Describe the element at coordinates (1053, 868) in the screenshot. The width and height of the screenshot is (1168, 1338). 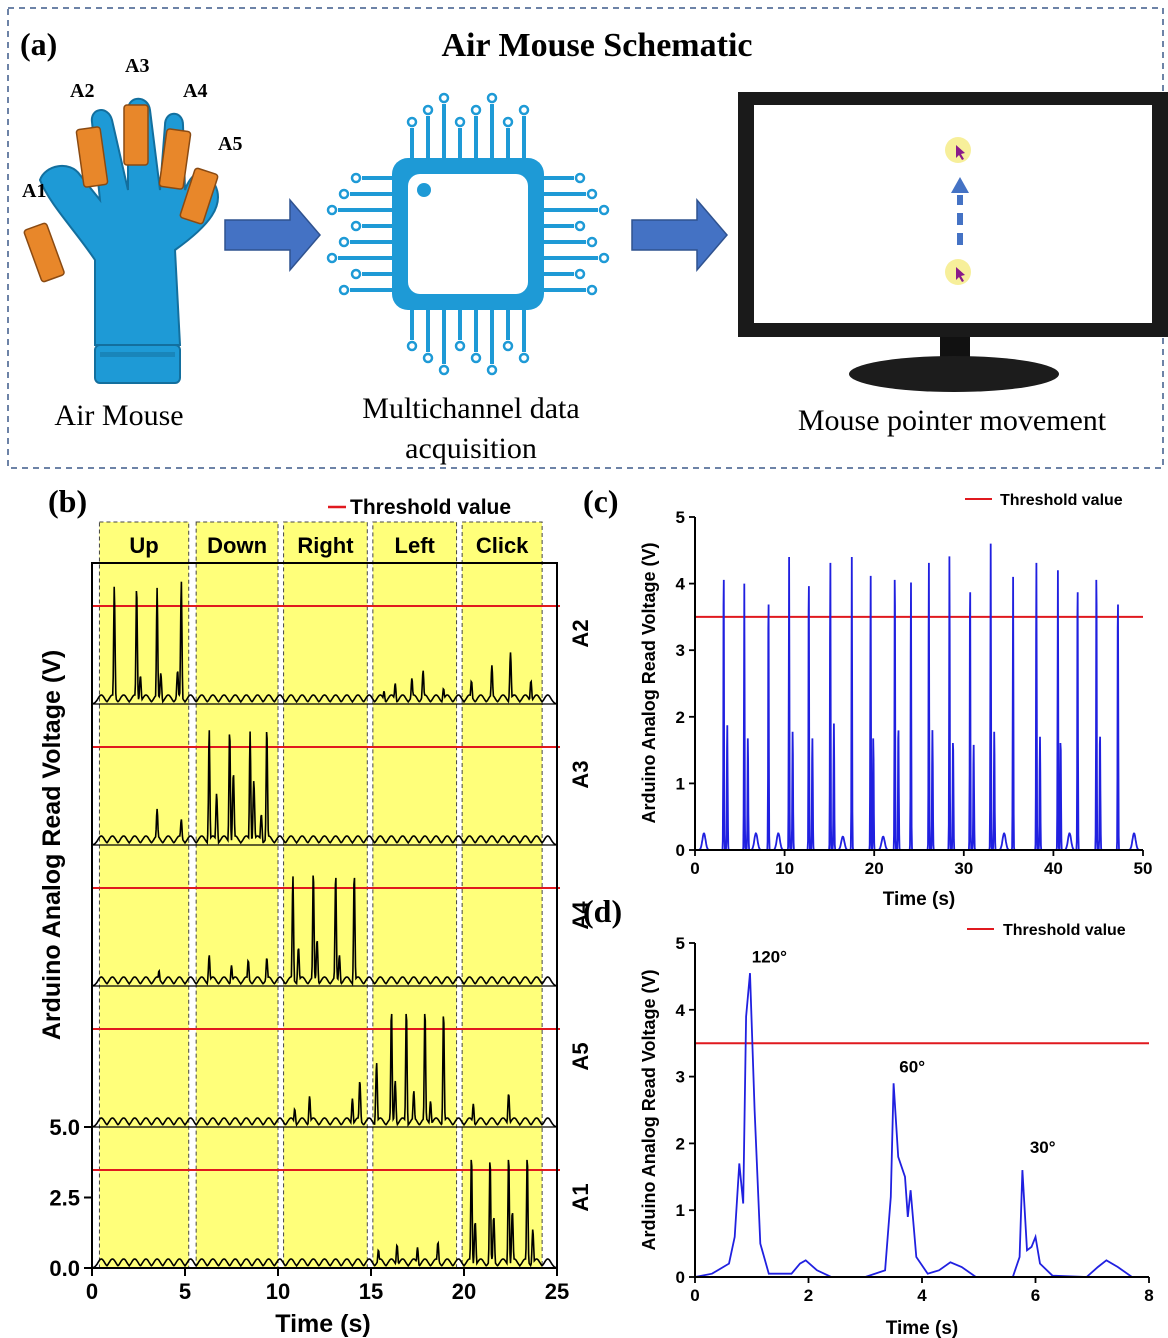
I see `x-tick-label: 40` at that location.